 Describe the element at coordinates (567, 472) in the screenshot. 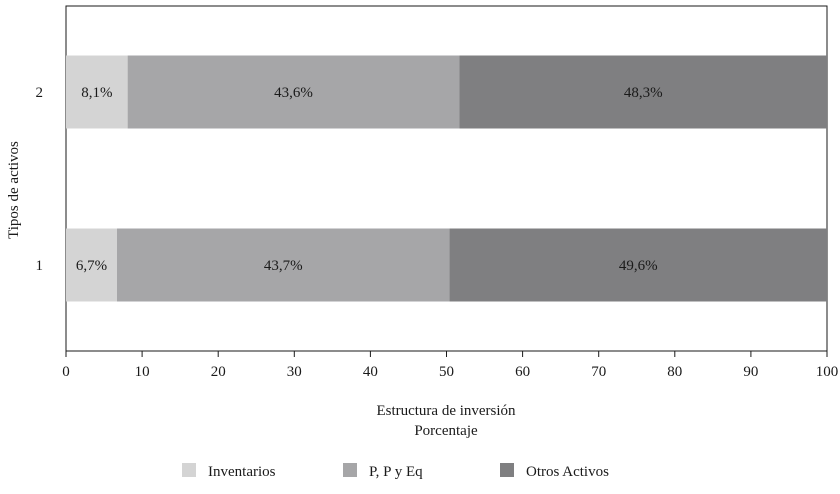

I see `legend-label: Otros Activos` at that location.